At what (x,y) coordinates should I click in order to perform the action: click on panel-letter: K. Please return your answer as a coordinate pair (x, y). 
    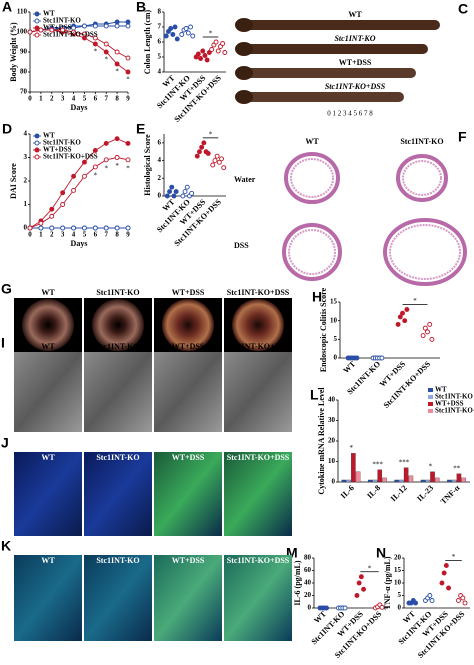
    Looking at the image, I should click on (6, 546).